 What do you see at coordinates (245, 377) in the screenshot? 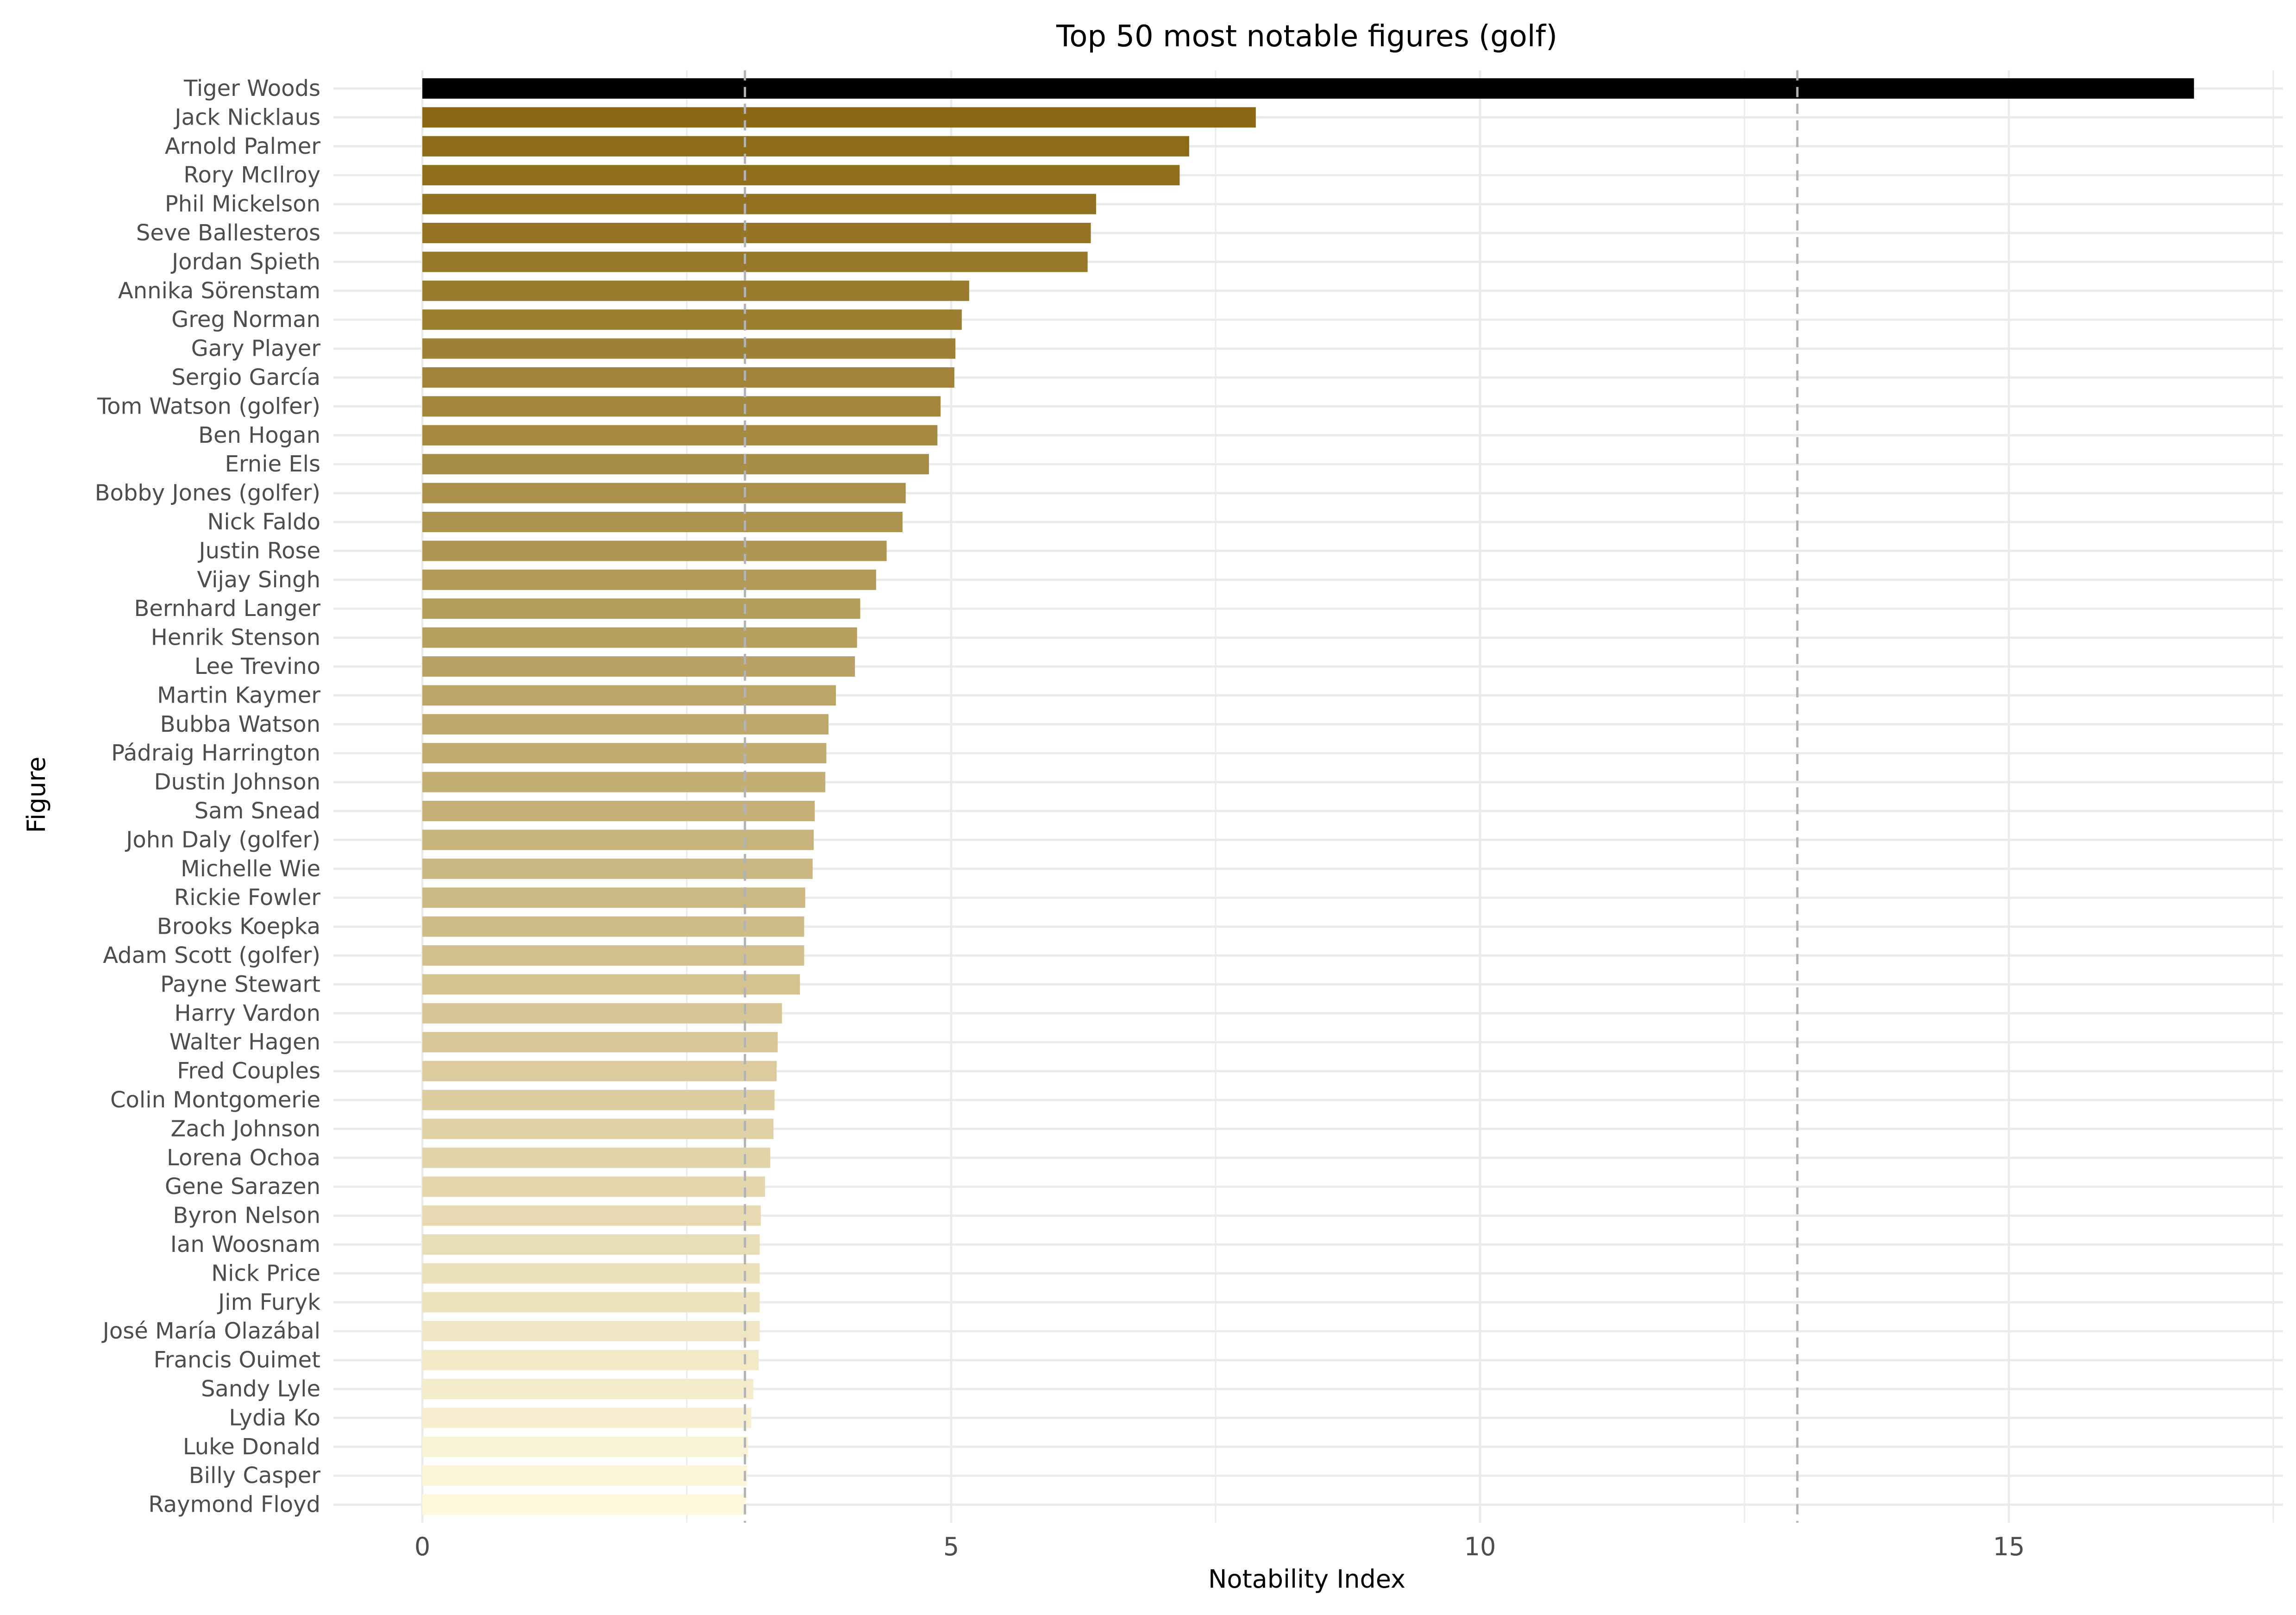
I see `y-tick-label: Sergio García` at bounding box center [245, 377].